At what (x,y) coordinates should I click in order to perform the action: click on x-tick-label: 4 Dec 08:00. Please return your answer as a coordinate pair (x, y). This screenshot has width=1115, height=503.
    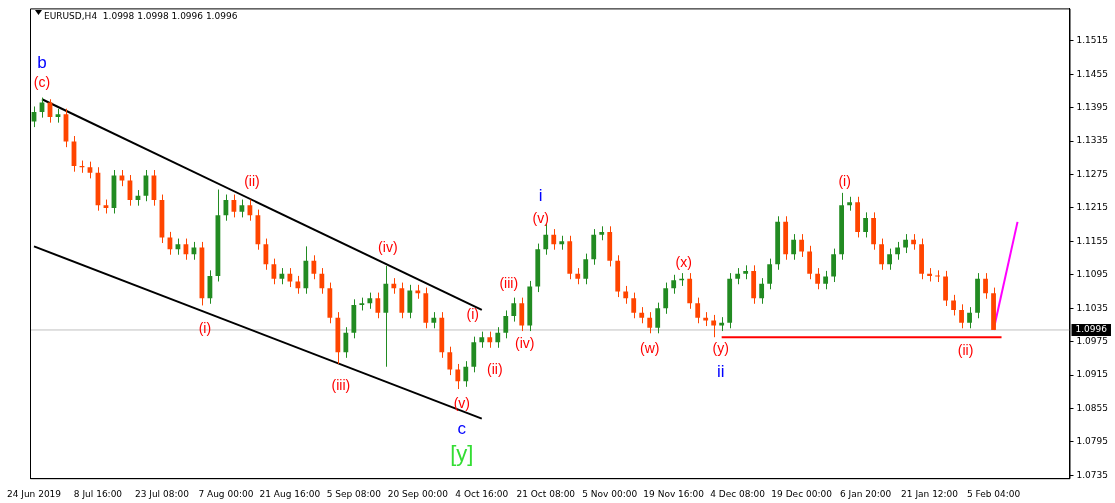
    Looking at the image, I should click on (738, 493).